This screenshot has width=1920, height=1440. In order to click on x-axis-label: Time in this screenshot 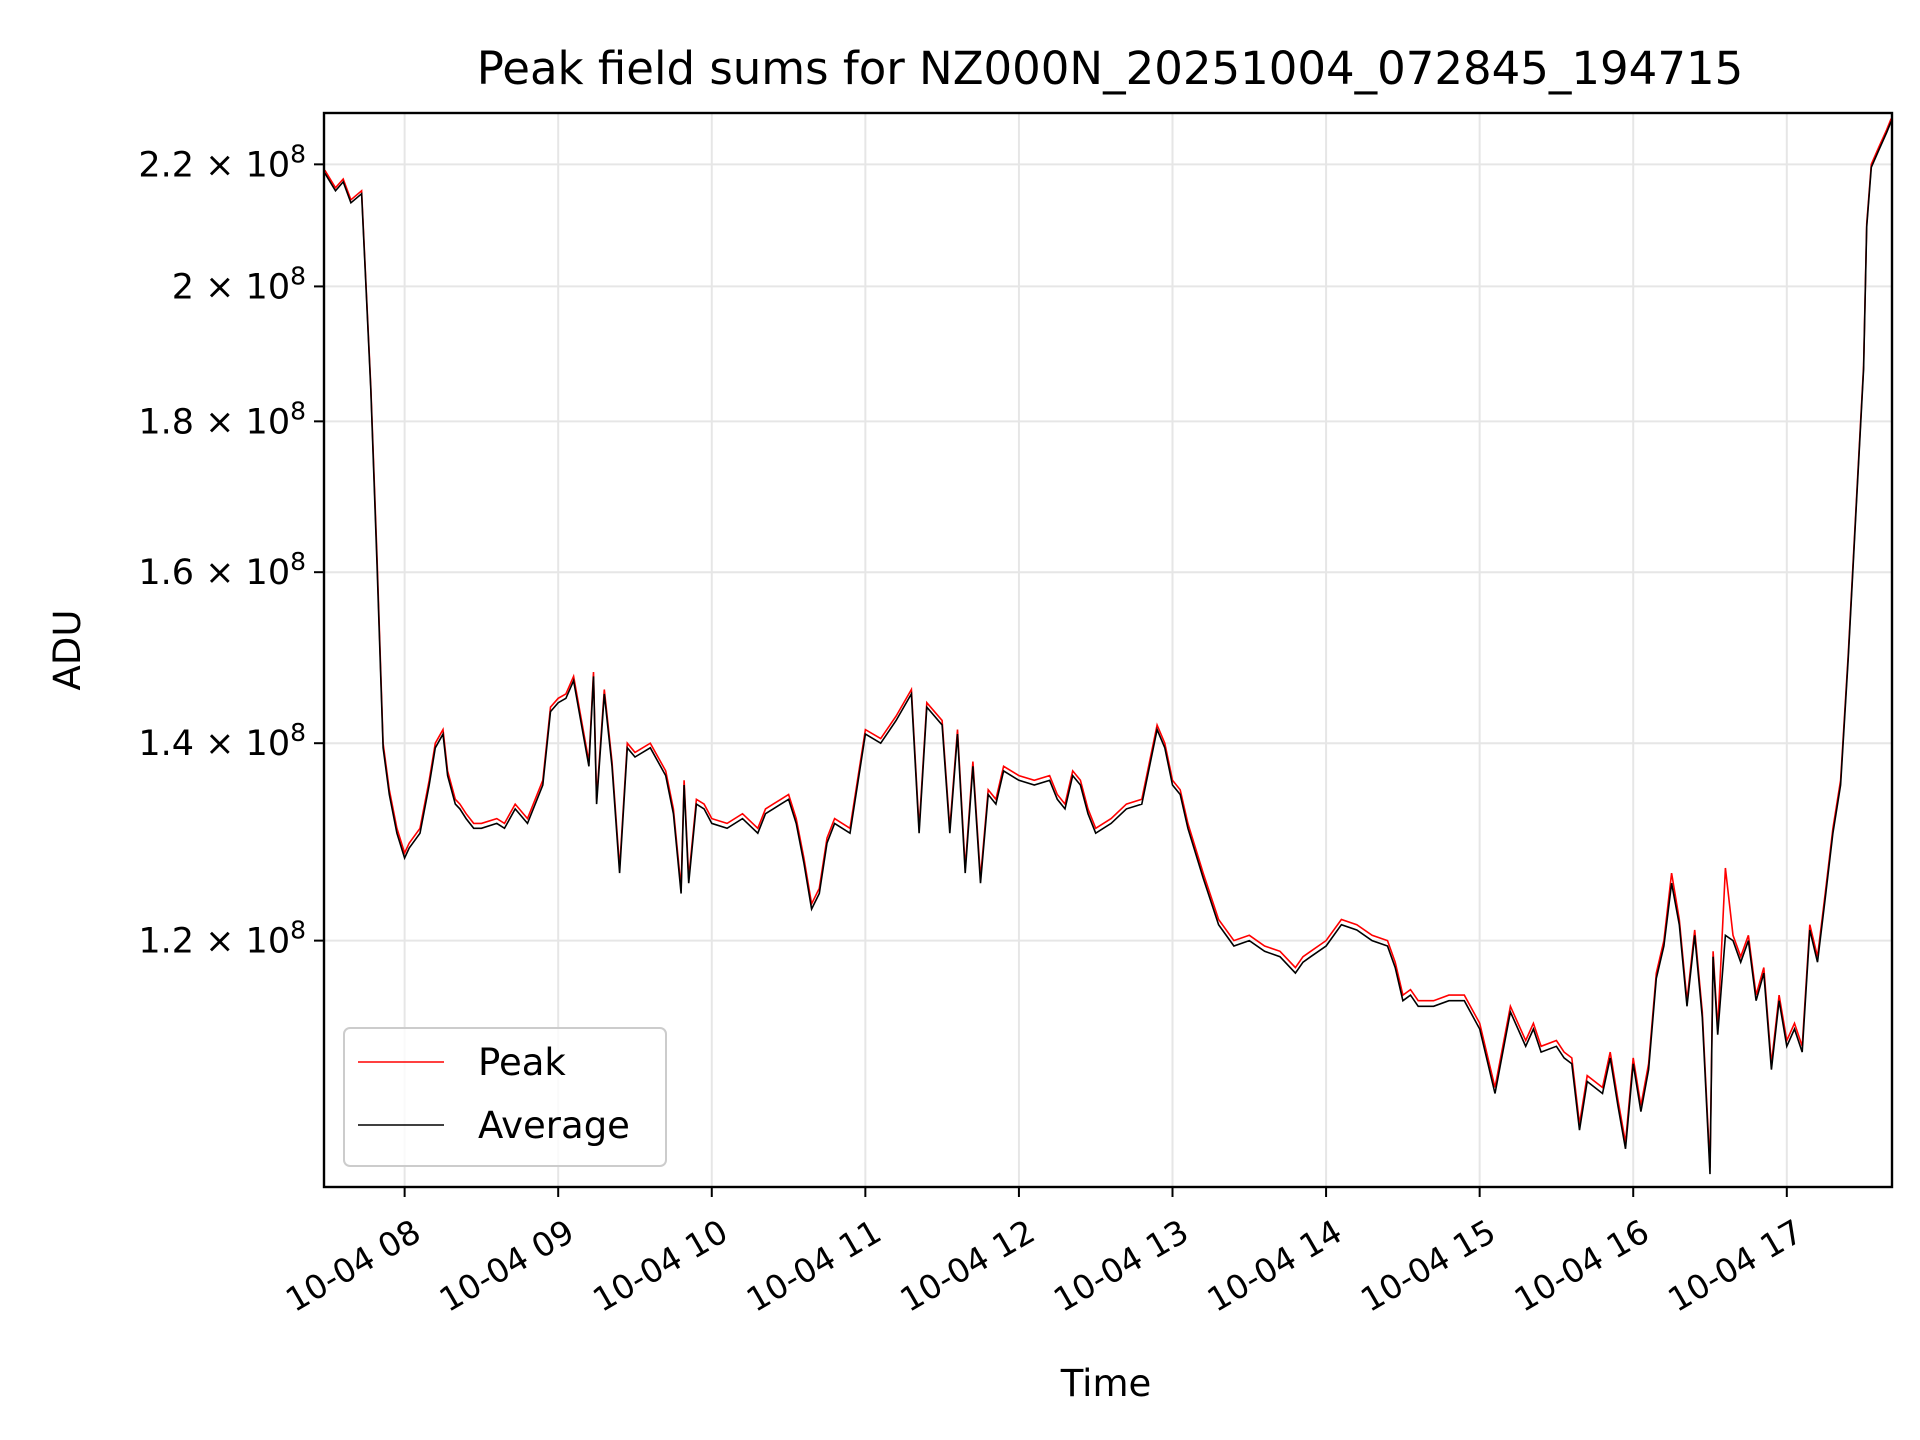, I will do `click(1106, 1383)`.